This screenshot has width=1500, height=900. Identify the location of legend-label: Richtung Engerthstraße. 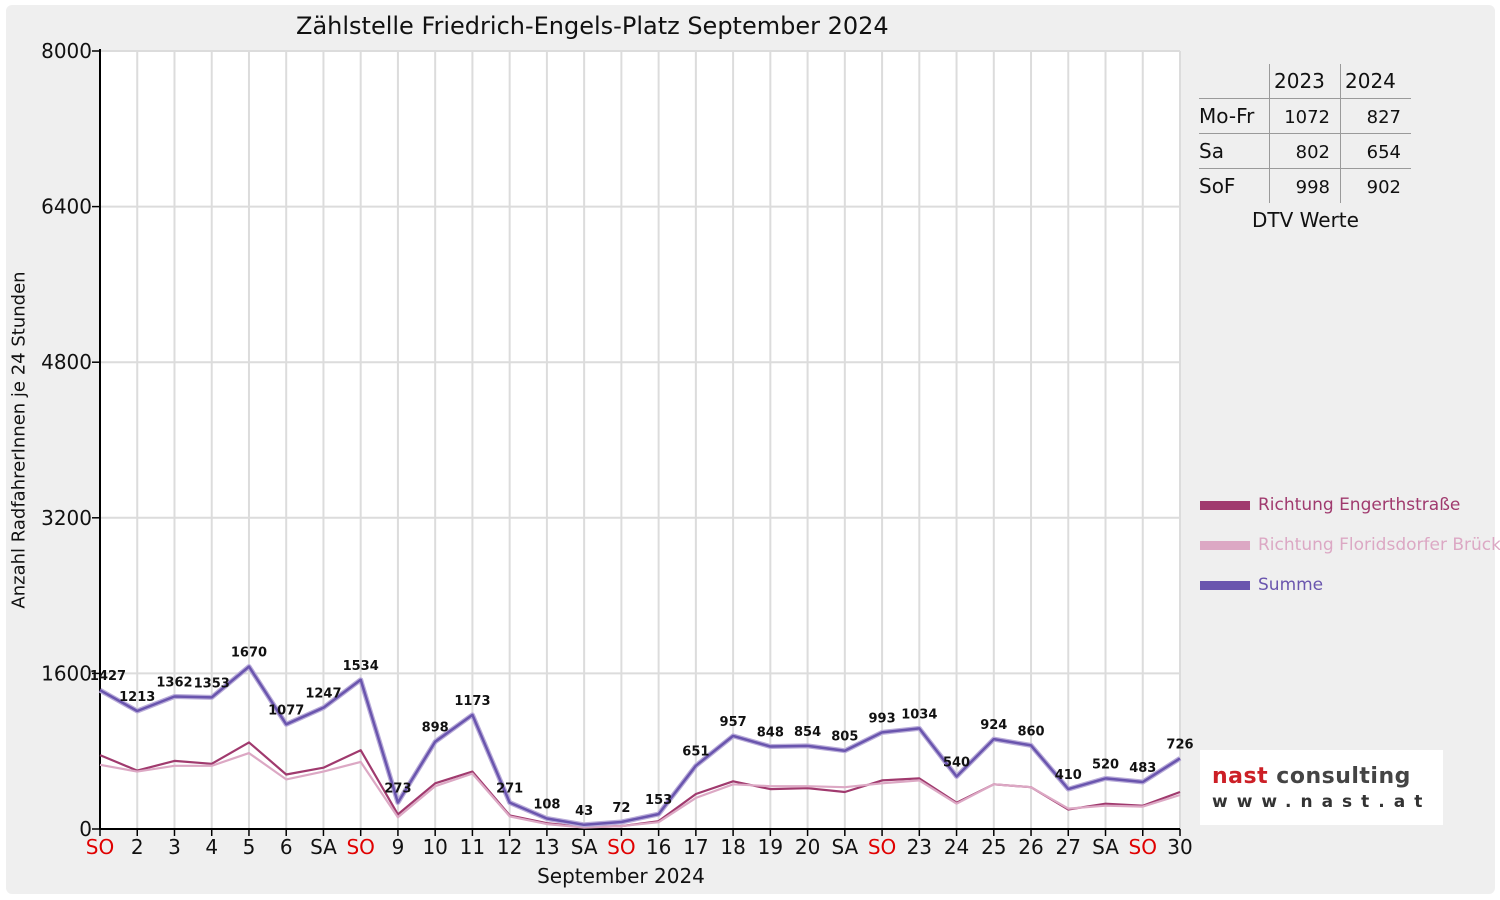
(1359, 505).